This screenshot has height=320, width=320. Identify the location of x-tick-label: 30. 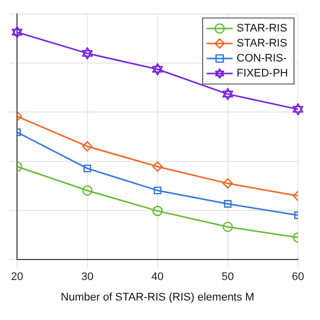
(87, 277).